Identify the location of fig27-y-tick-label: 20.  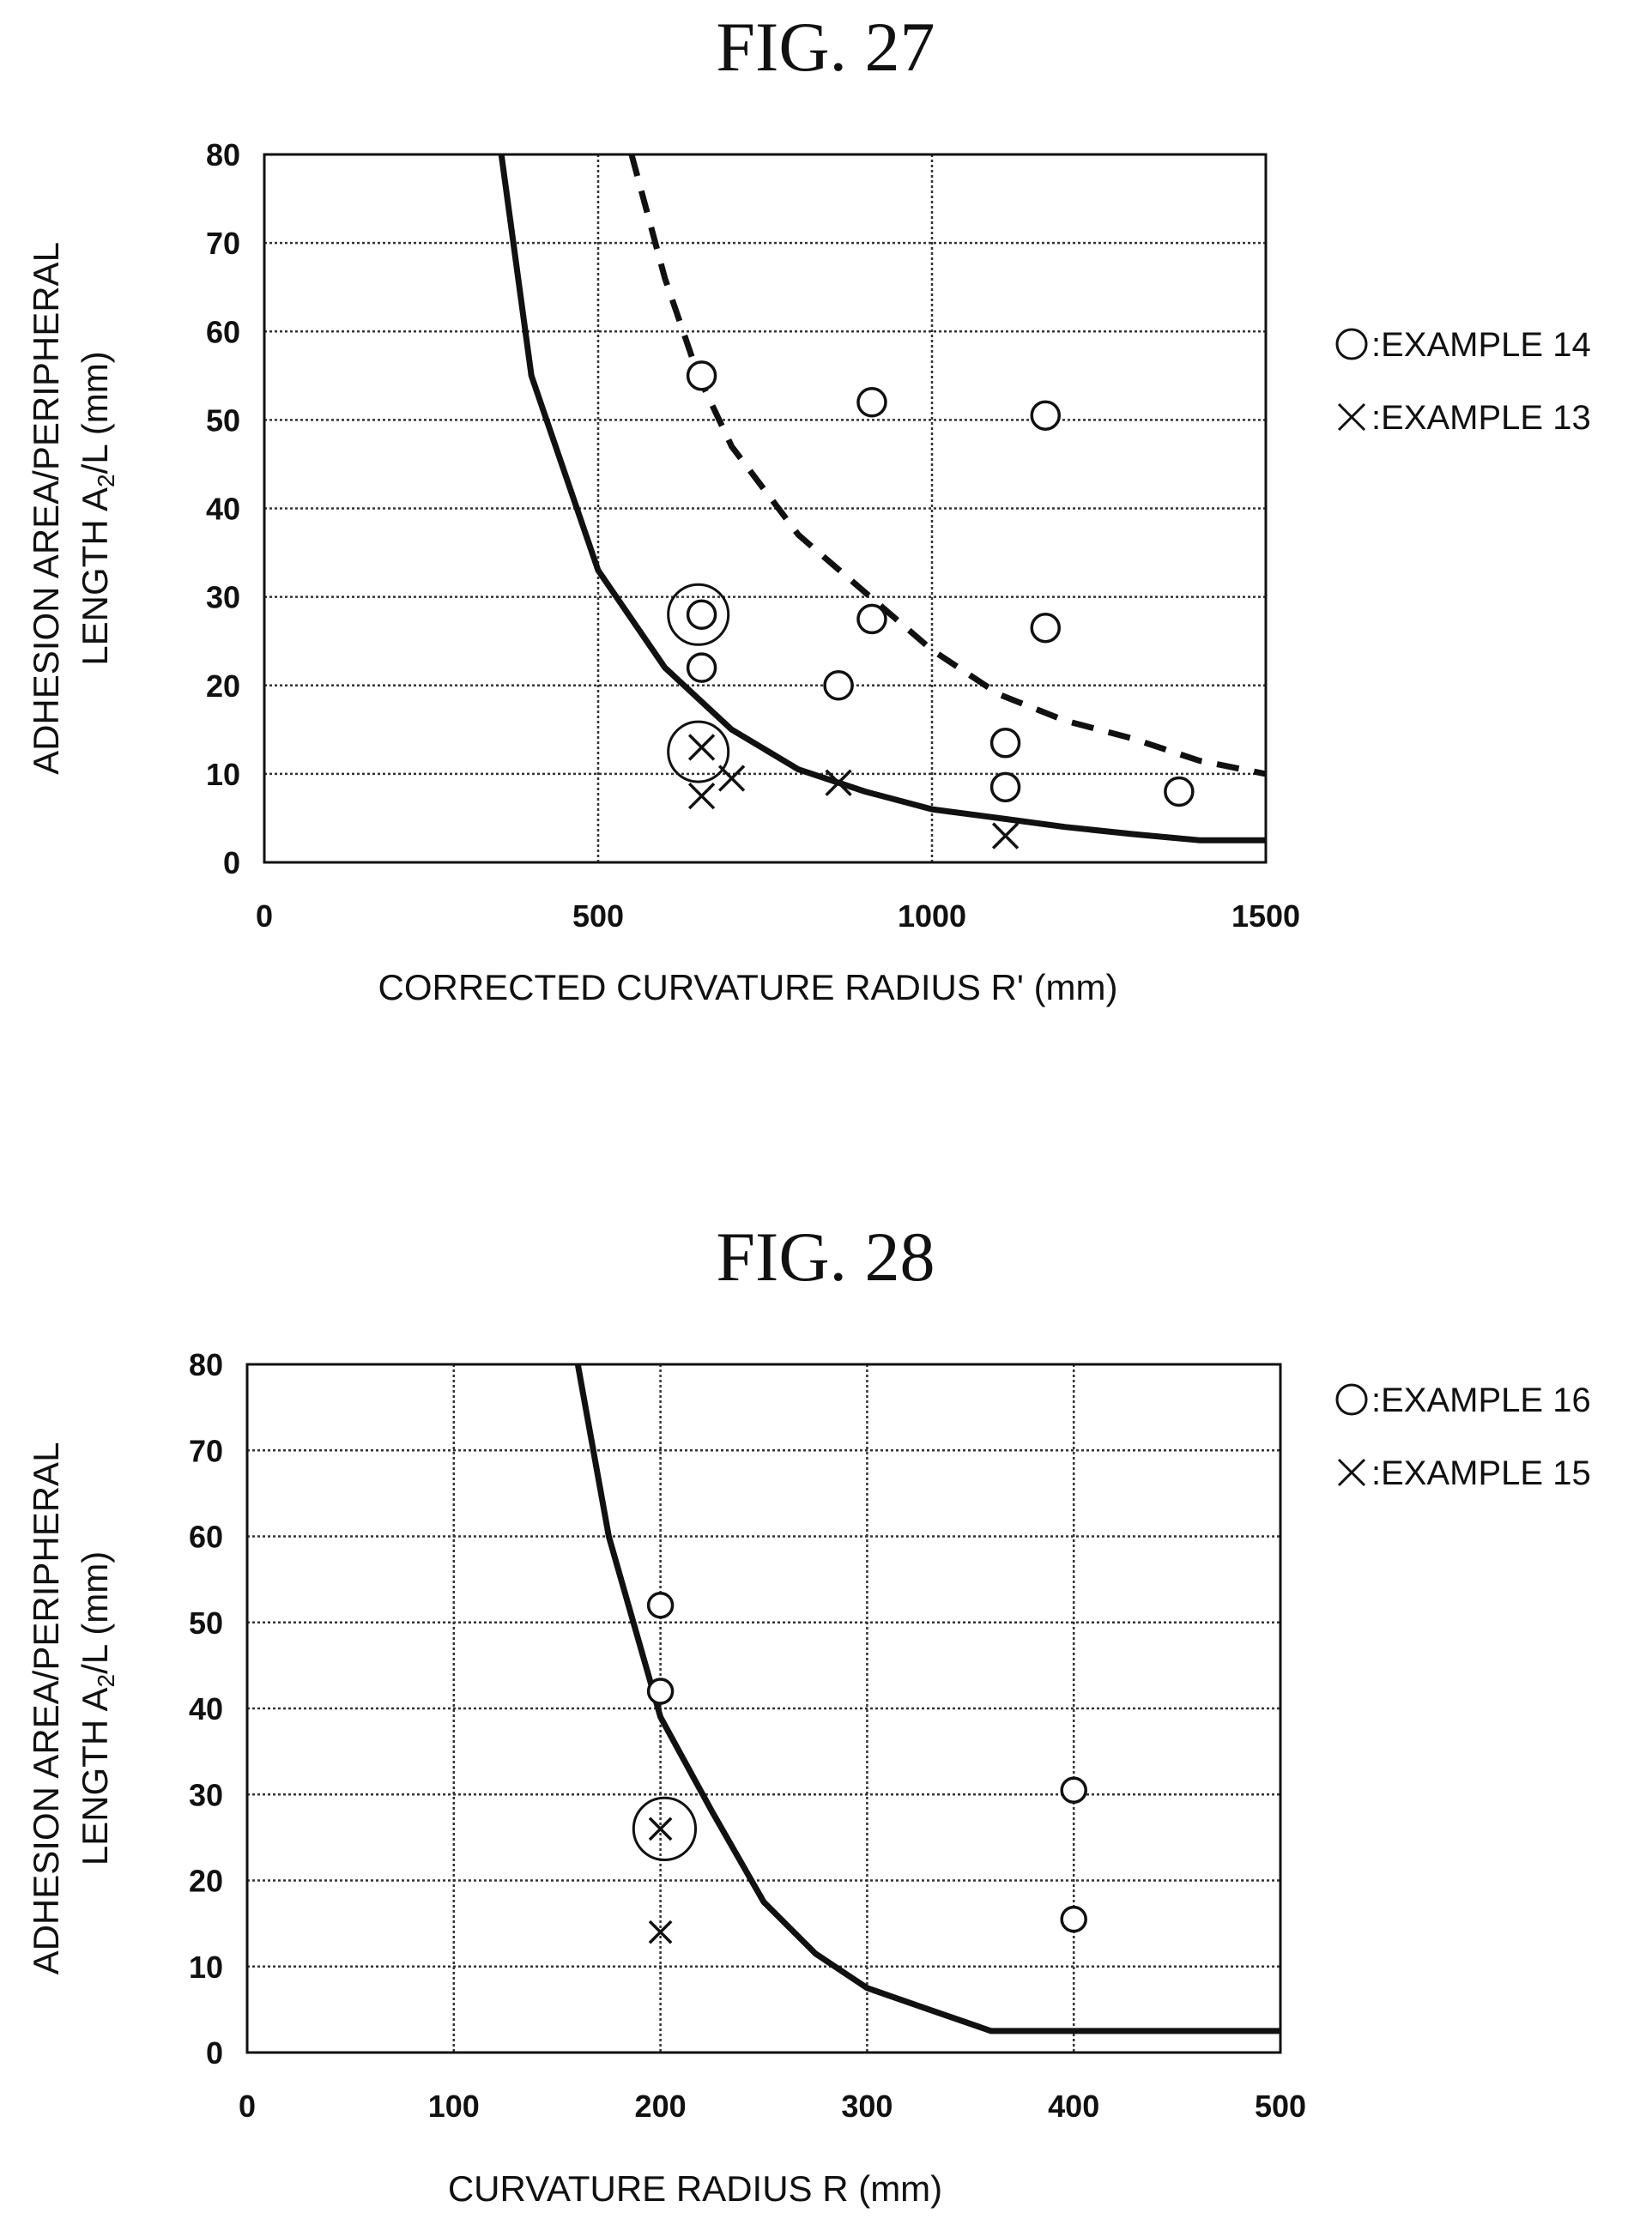
(223, 686).